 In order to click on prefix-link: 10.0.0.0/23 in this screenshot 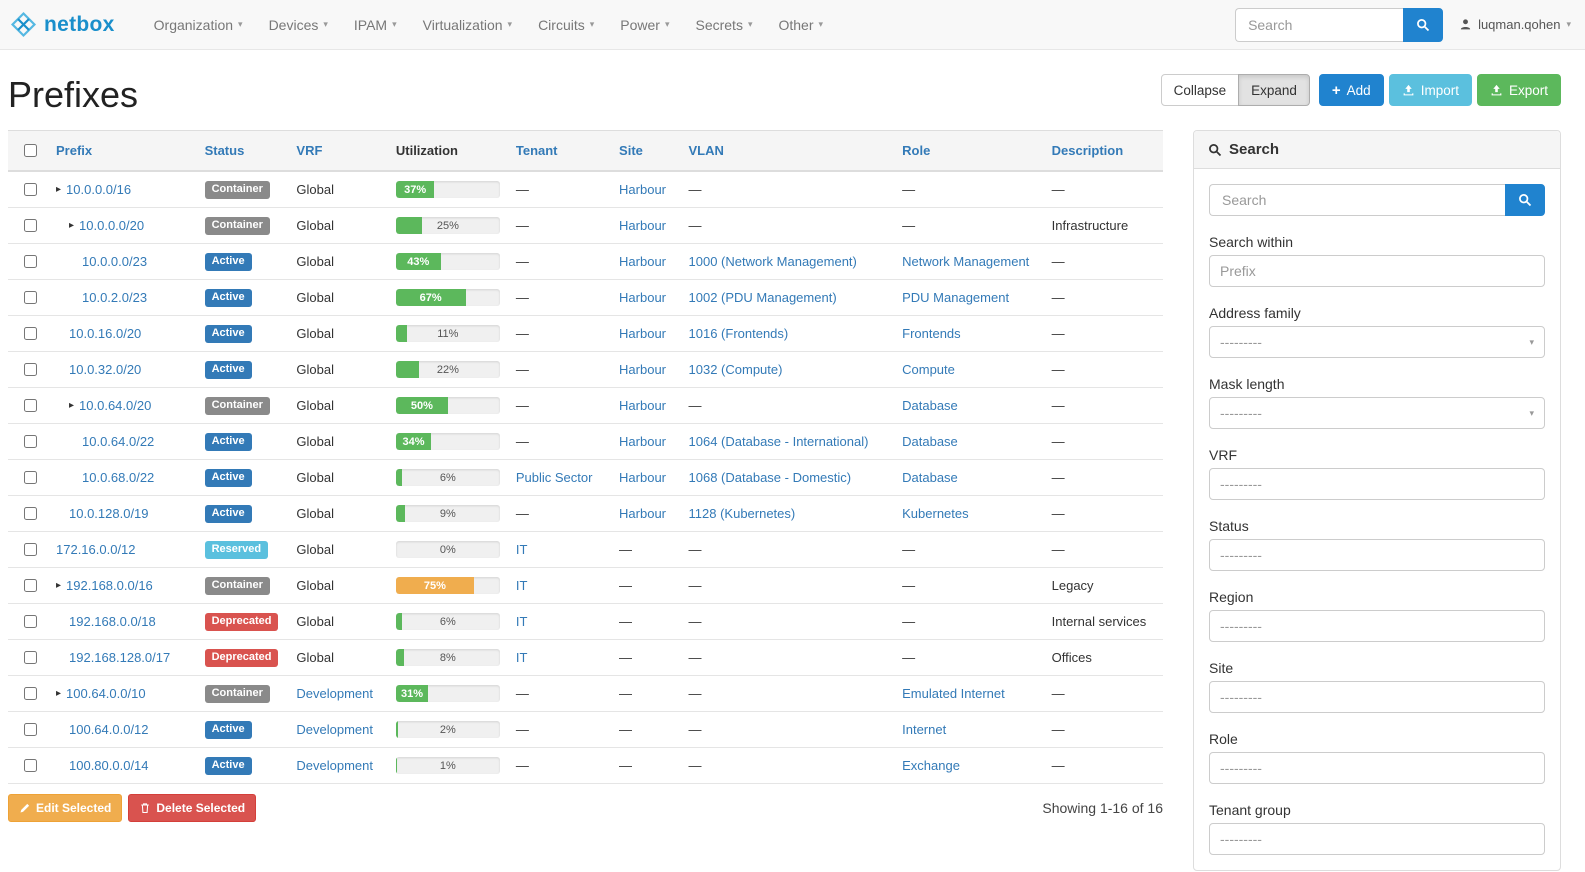, I will do `click(115, 261)`.